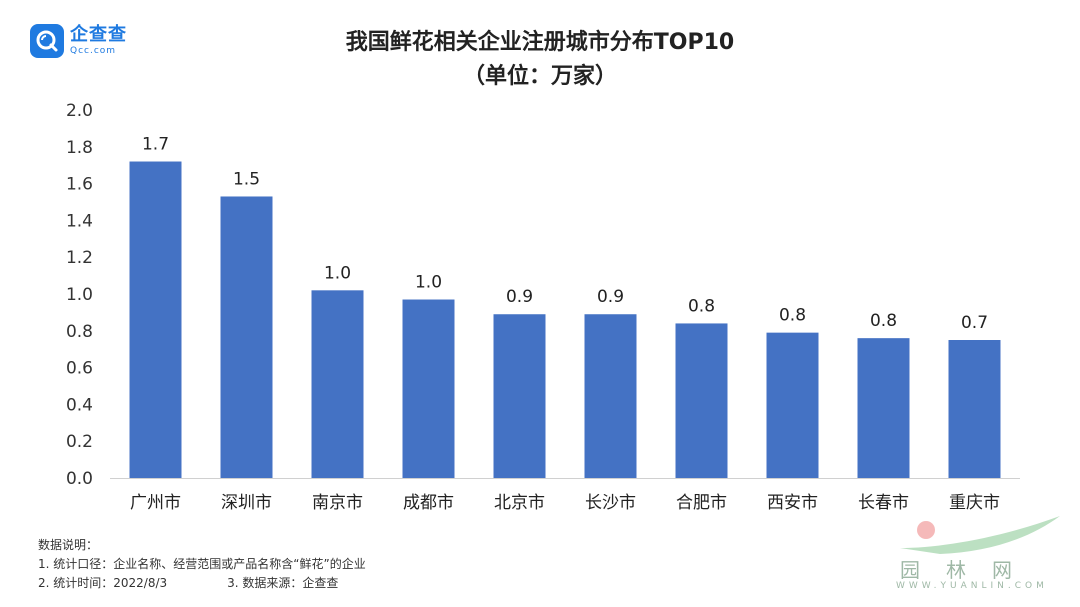  Describe the element at coordinates (283, 583) in the screenshot. I see `notes-line-3: 3. 数据来源：企查查` at that location.